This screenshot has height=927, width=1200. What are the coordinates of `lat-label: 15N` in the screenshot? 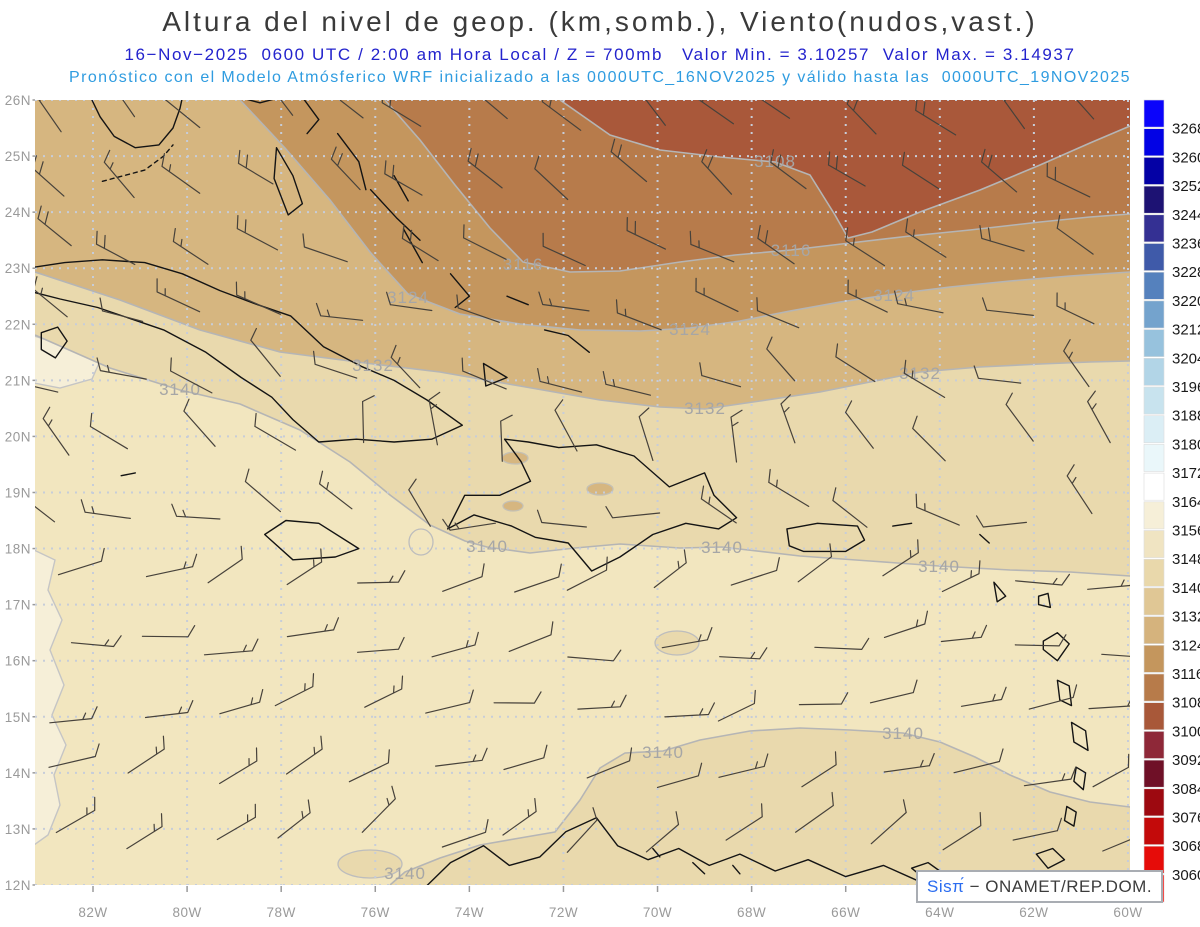 It's located at (18, 717).